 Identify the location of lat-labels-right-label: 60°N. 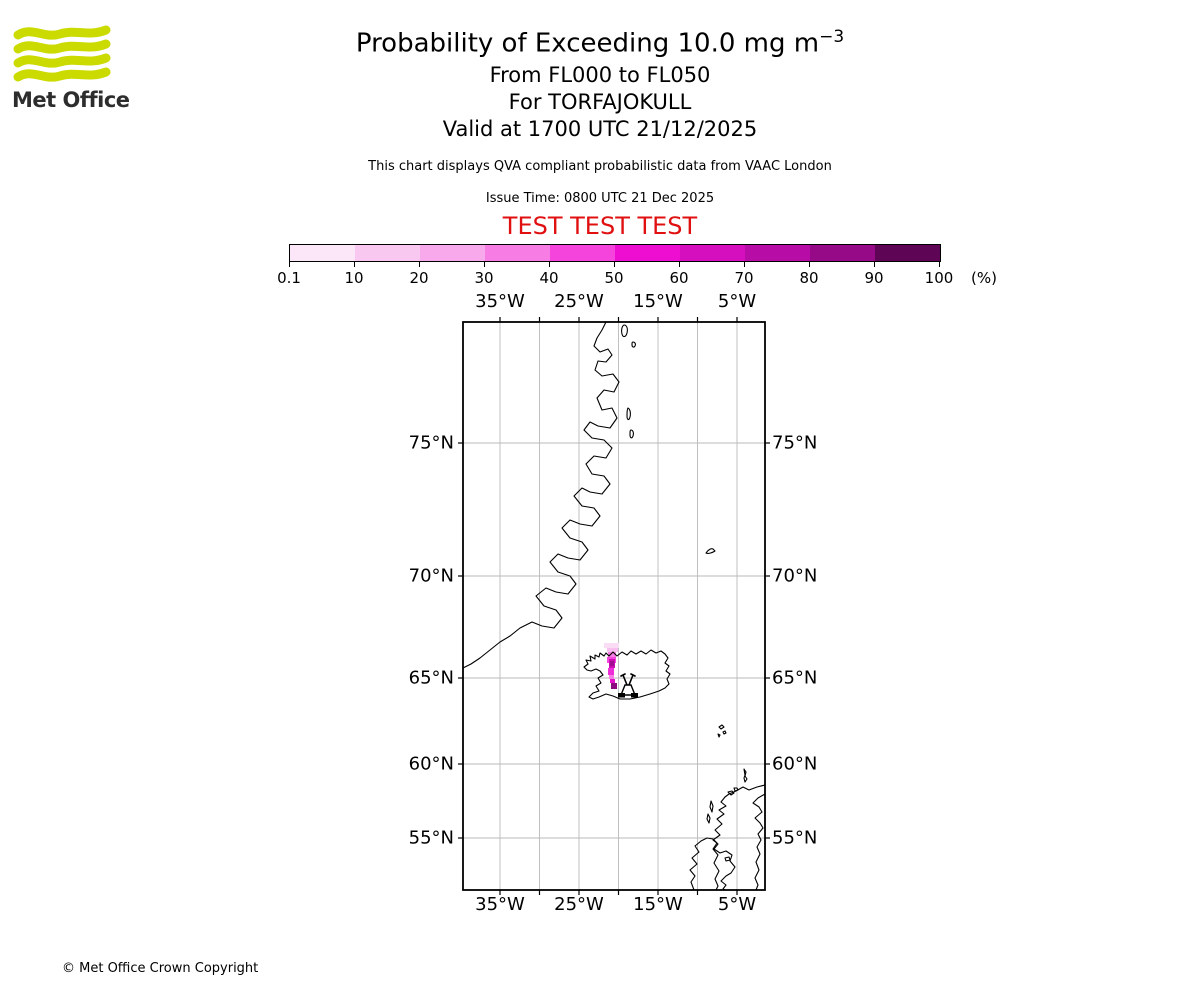
(795, 764).